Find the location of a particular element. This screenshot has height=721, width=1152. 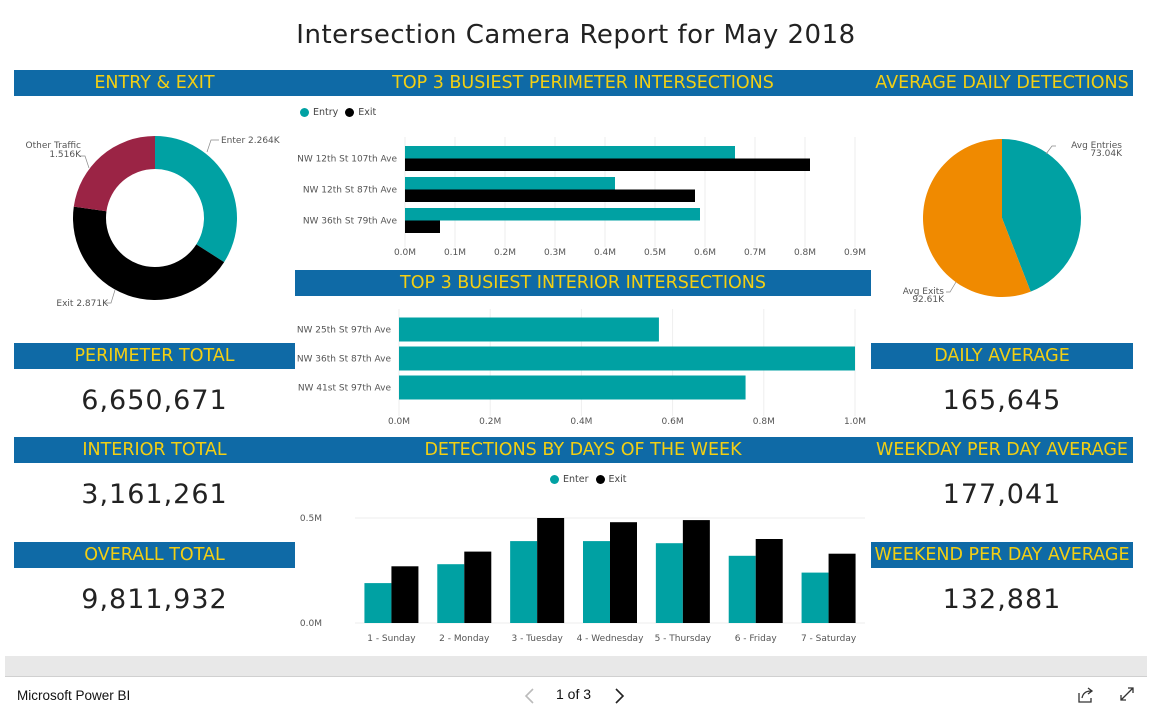

pie-label-entries-value: 73.04K is located at coordinates (1106, 154).